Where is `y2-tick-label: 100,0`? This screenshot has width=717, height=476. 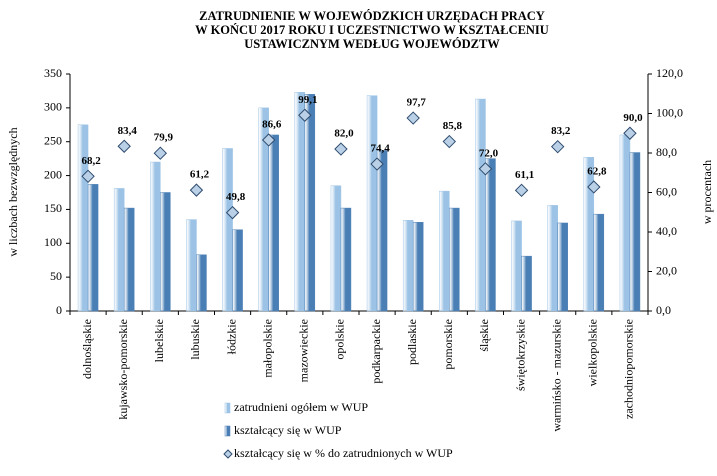 y2-tick-label: 100,0 is located at coordinates (669, 112).